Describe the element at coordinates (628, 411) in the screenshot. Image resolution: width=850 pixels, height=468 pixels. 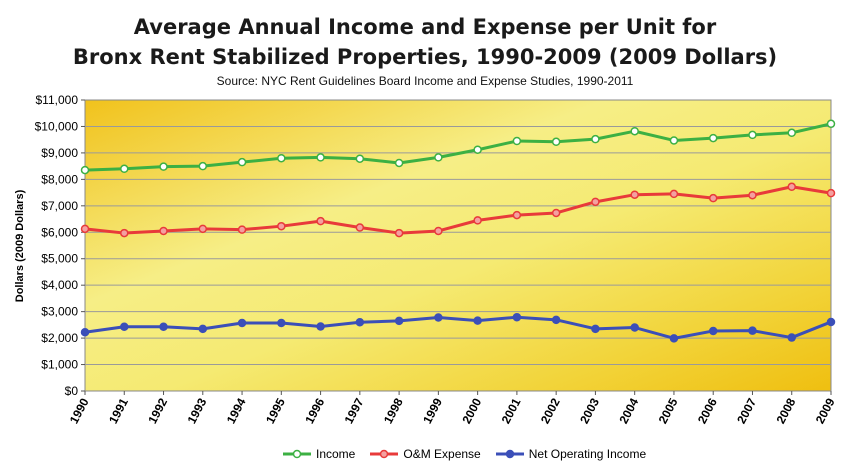
I see `x-tick-label: 2004` at that location.